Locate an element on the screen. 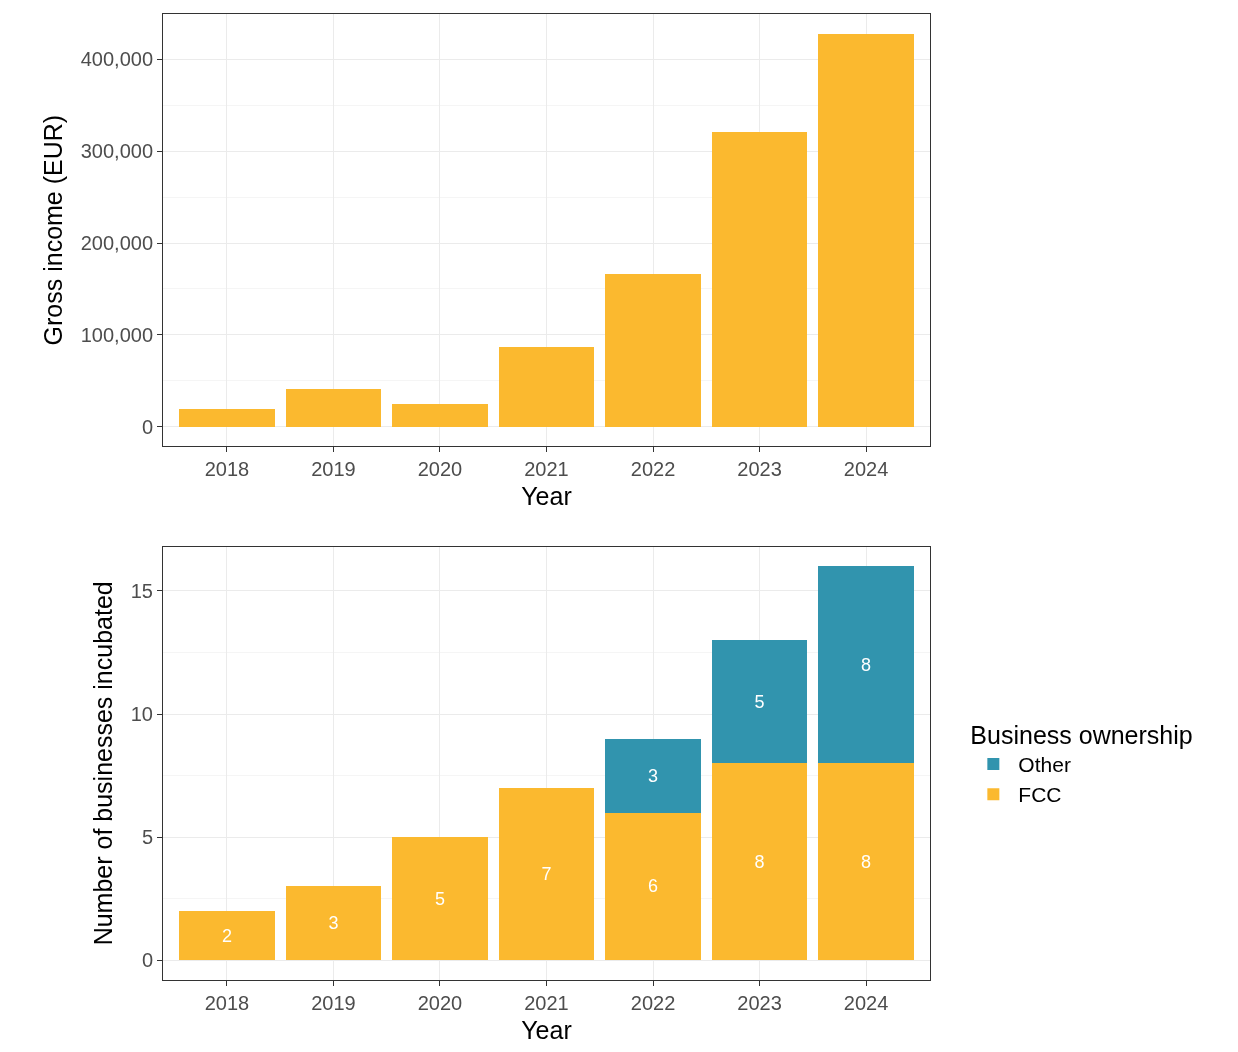 Image resolution: width=1238 pixels, height=1052 pixels. y-axis-title: Gross income (EUR) is located at coordinates (53, 230).